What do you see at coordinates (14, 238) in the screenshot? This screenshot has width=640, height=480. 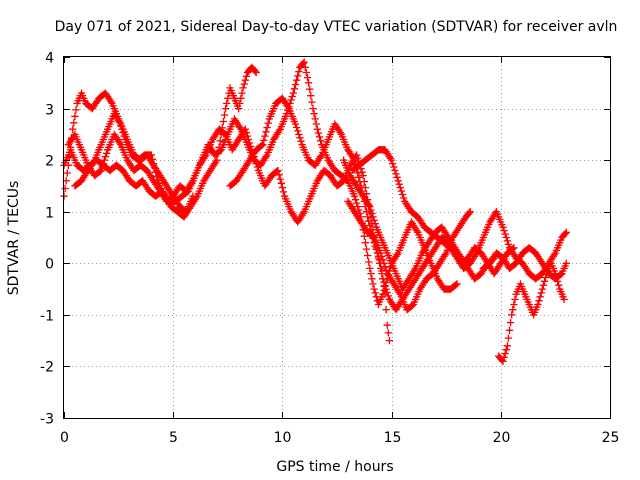 I see `y-axis-label: SDTVAR / TECUs` at bounding box center [14, 238].